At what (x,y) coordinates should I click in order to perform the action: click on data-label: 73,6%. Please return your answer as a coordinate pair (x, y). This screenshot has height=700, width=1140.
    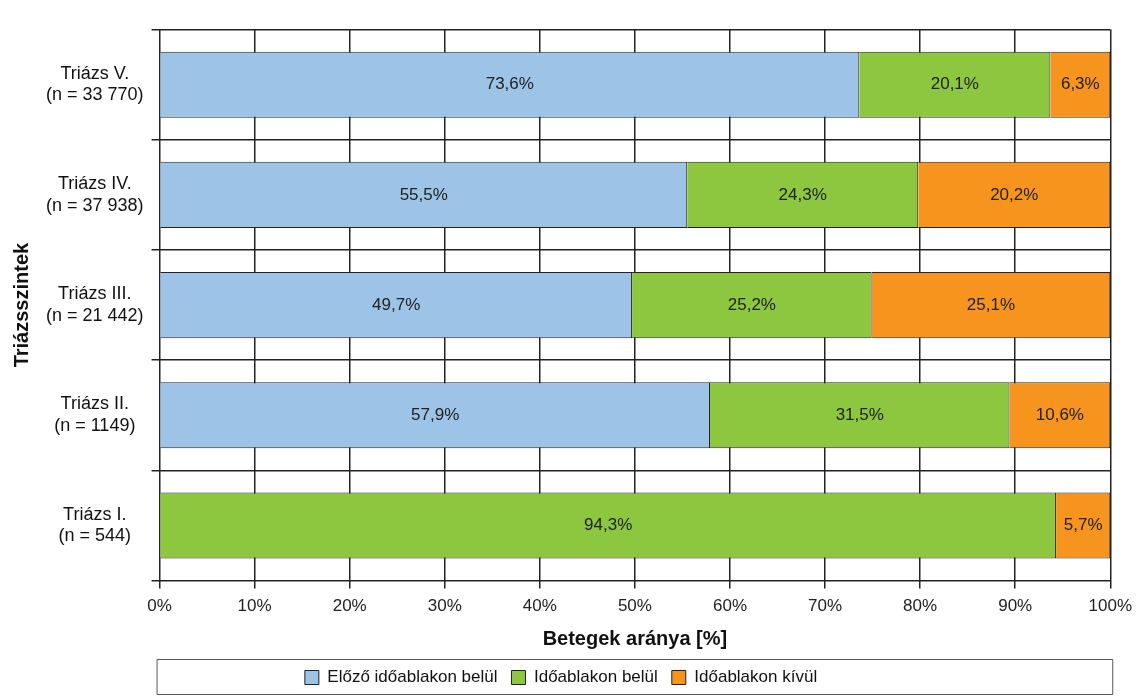
    Looking at the image, I should click on (509, 84).